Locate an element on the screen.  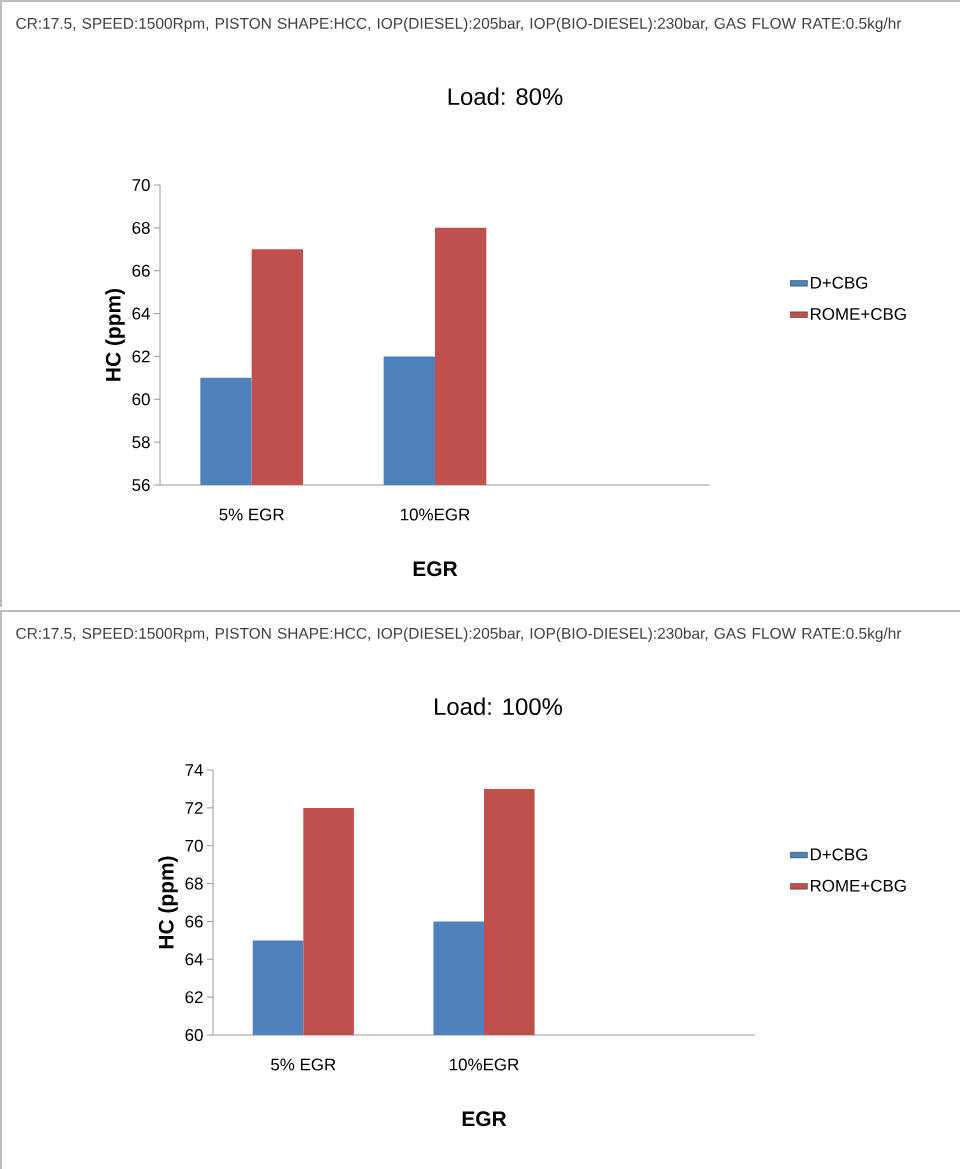
chart-title: Load: 100% is located at coordinates (499, 706).